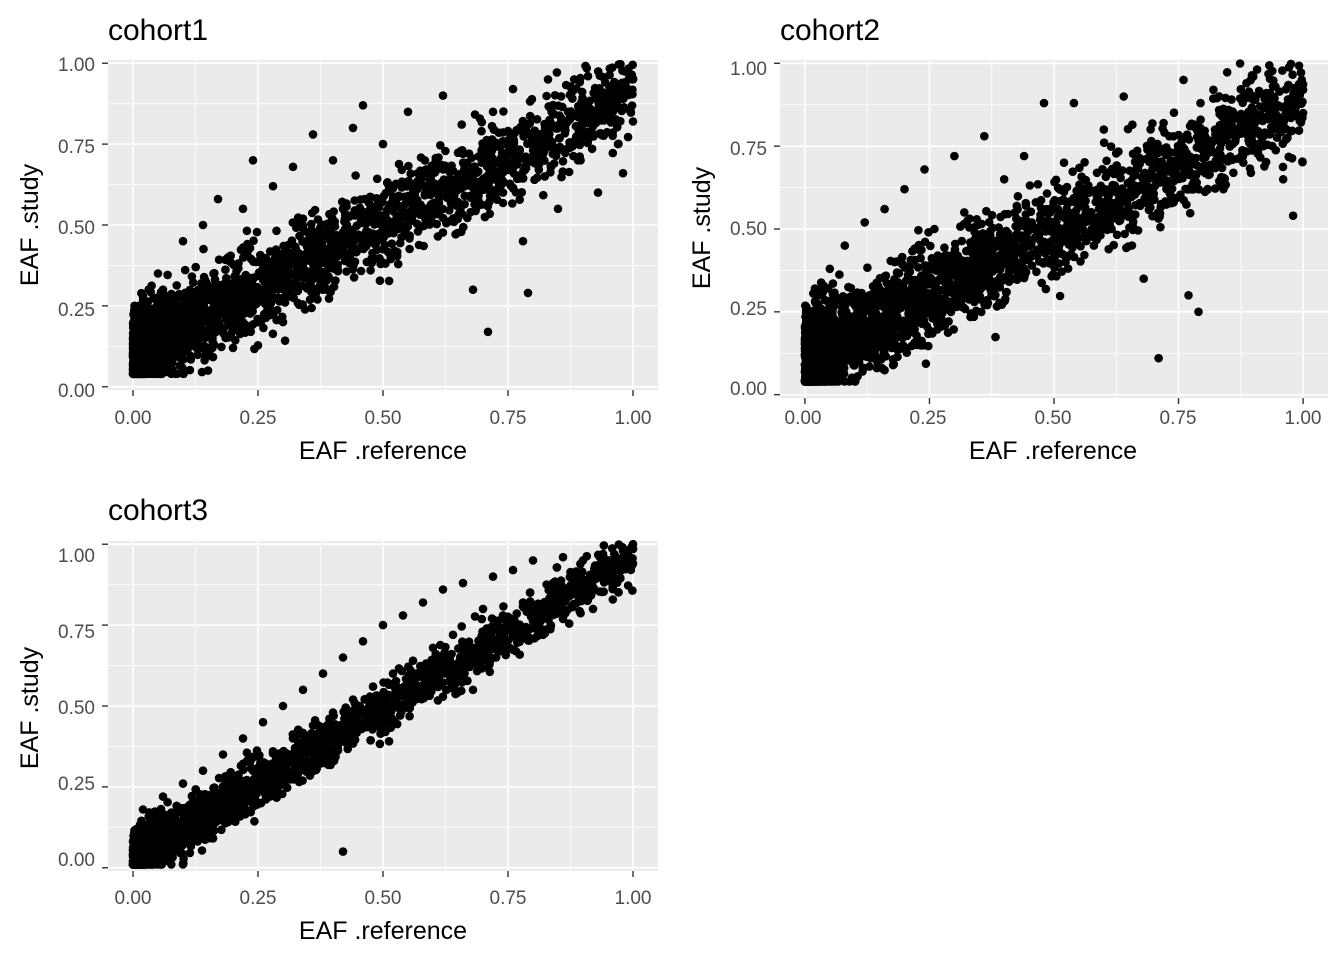  What do you see at coordinates (383, 418) in the screenshot?
I see `x-tick-labels: 0.00 0.25 0.50 0.75 1.00` at bounding box center [383, 418].